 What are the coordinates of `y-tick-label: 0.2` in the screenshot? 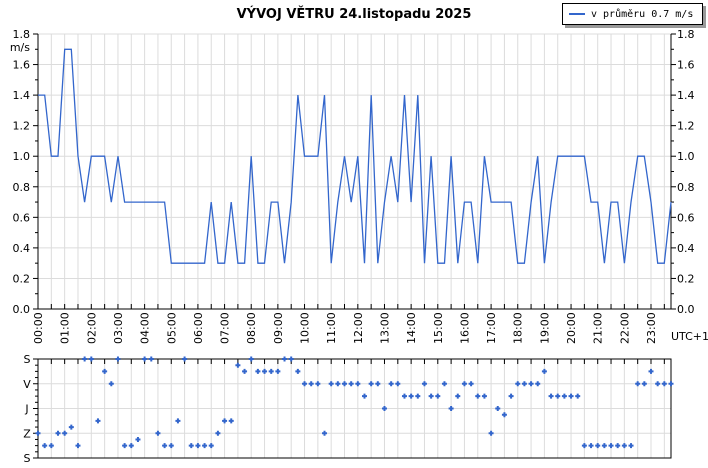 It's located at (22, 278).